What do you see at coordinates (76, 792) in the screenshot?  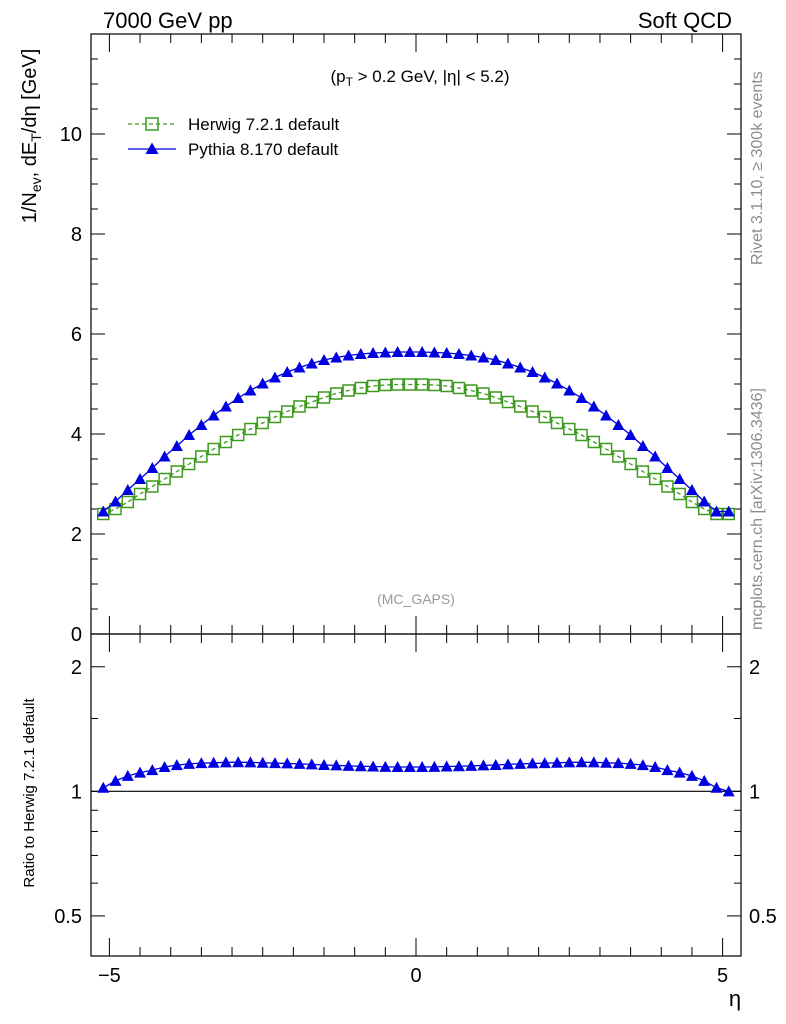 I see `ratio-y-tick-label-left: 1` at bounding box center [76, 792].